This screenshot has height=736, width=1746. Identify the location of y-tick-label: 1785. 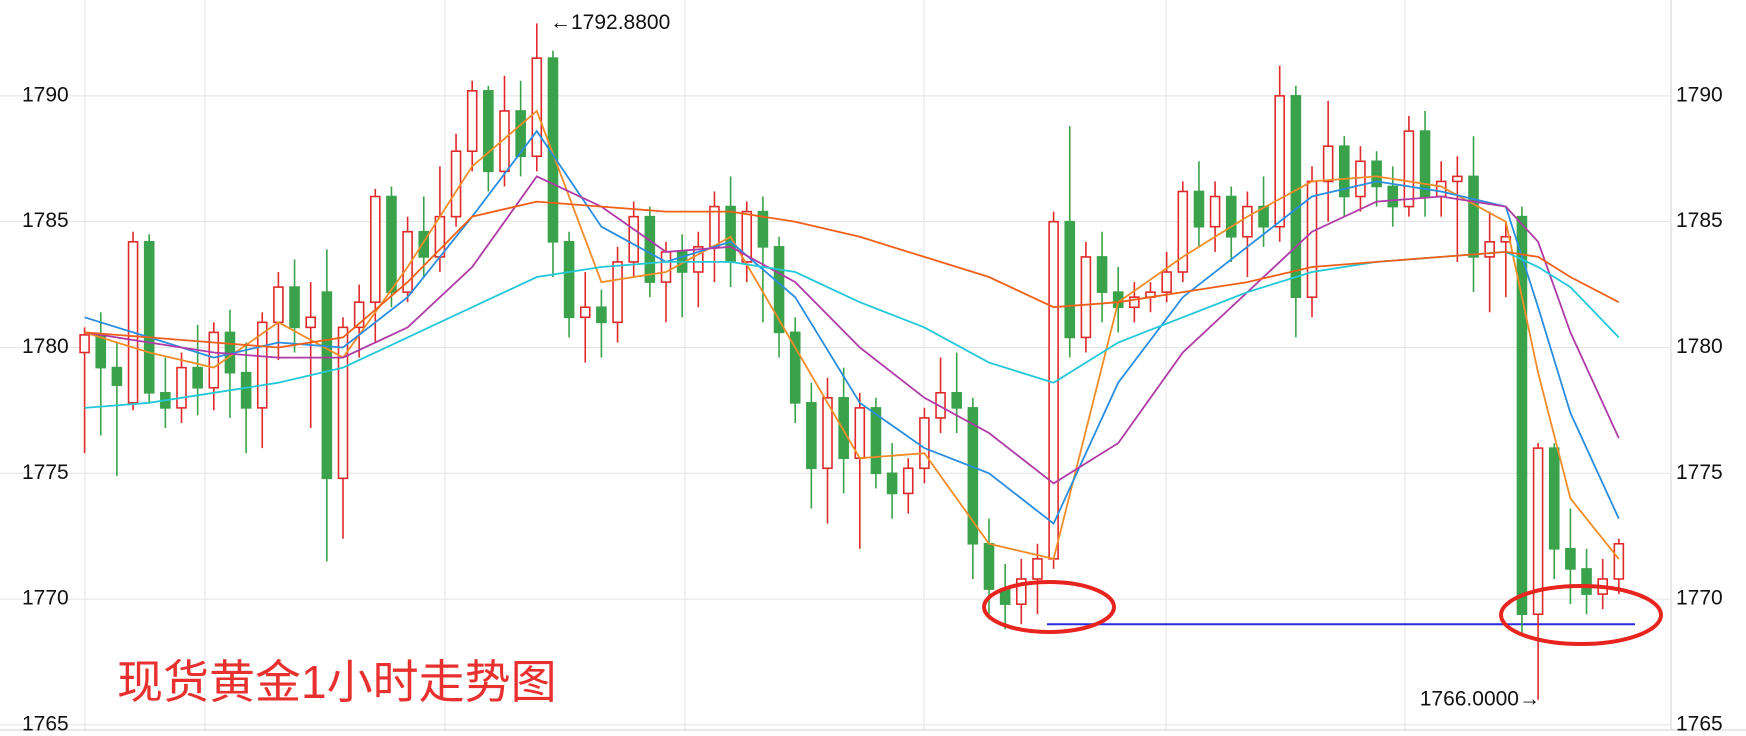
(45, 220).